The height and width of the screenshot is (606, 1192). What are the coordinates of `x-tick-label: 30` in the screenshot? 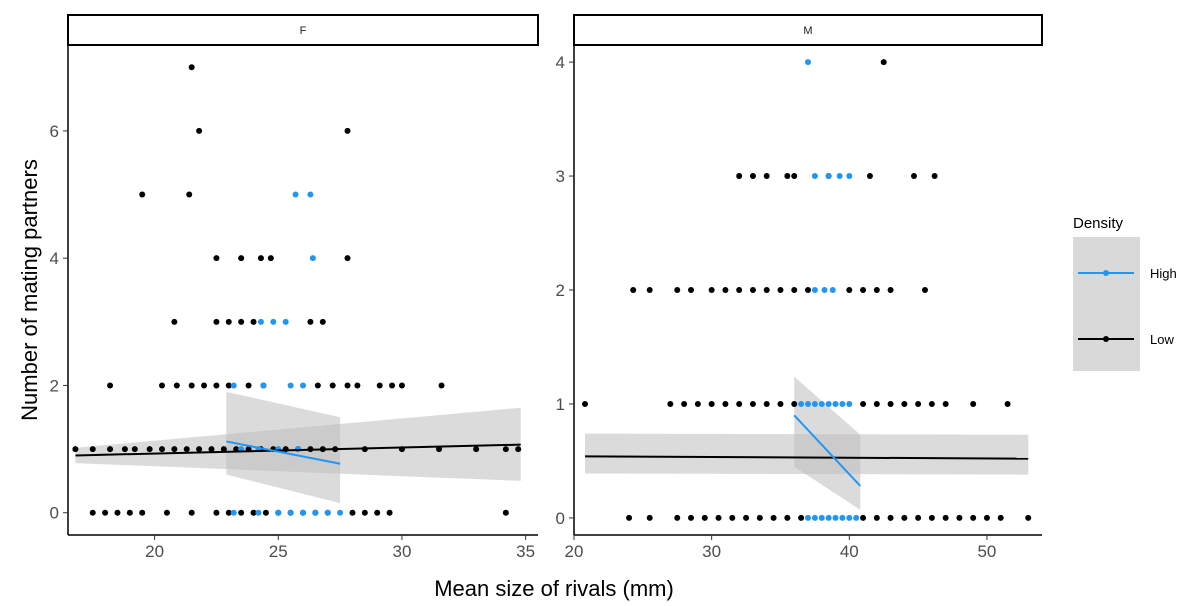 It's located at (711, 551).